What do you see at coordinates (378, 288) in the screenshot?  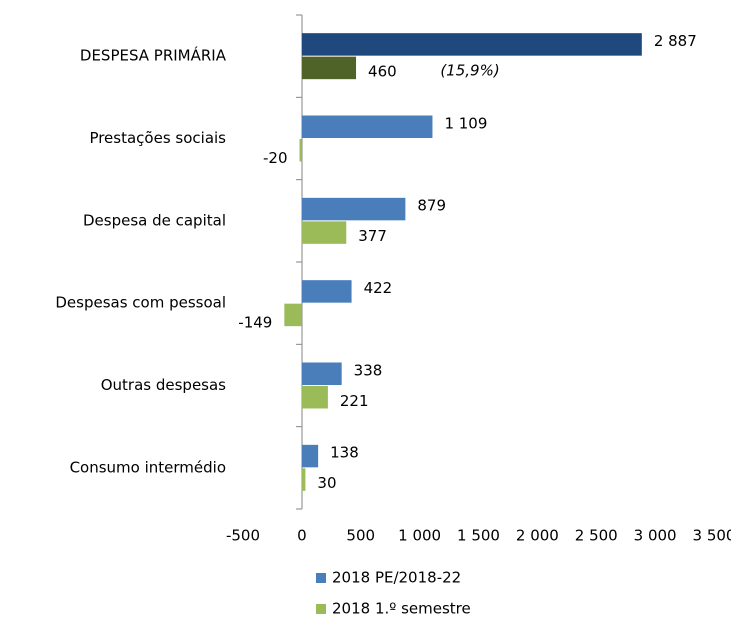 I see `data-label: 422` at bounding box center [378, 288].